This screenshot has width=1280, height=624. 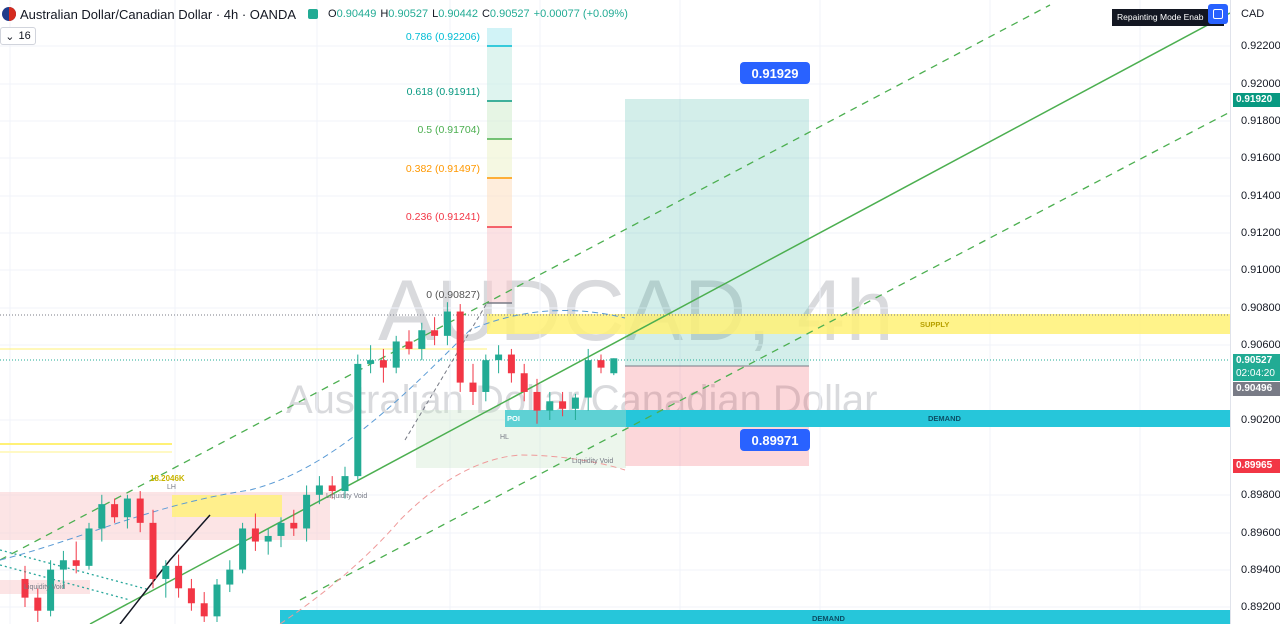 I want to click on ohlc-change: +0.00077 (+0.09%), so click(x=580, y=14).